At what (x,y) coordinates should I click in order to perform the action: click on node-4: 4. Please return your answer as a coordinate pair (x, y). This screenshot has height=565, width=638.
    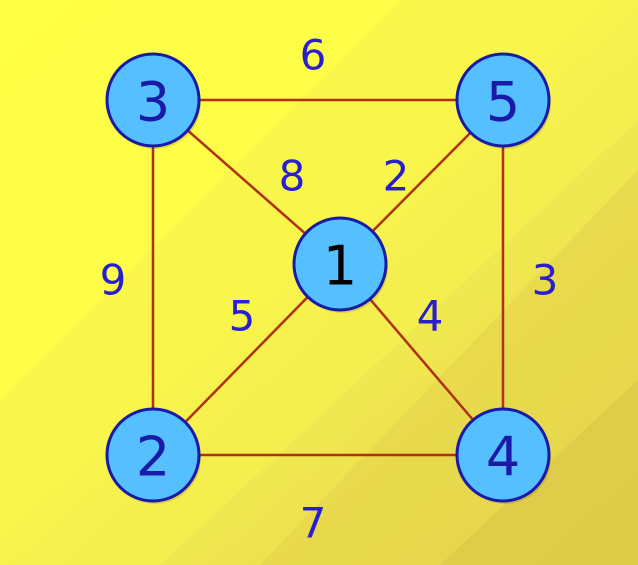
    Looking at the image, I should click on (503, 455).